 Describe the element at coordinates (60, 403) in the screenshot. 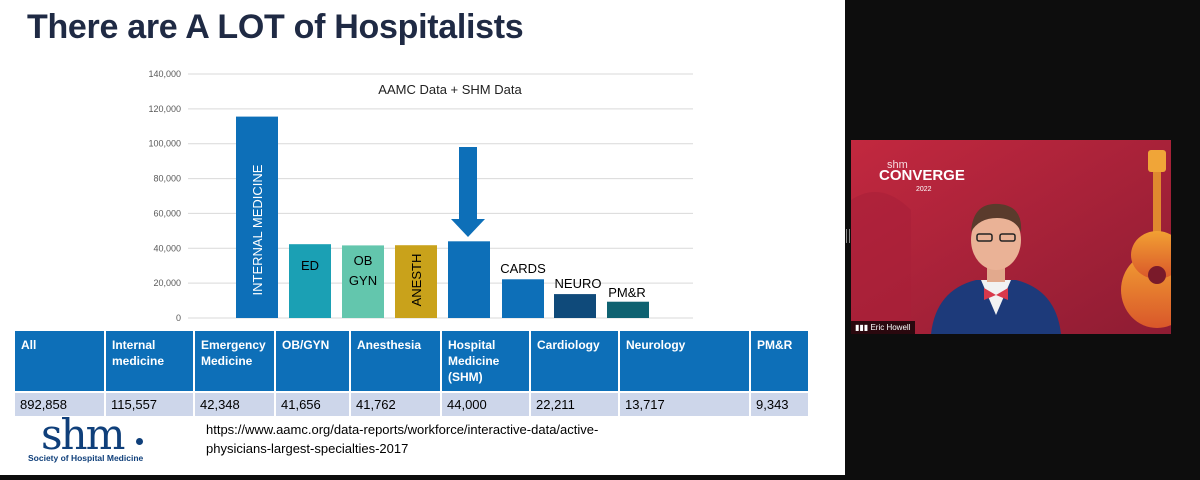

I see `table-cell: 892,858` at that location.